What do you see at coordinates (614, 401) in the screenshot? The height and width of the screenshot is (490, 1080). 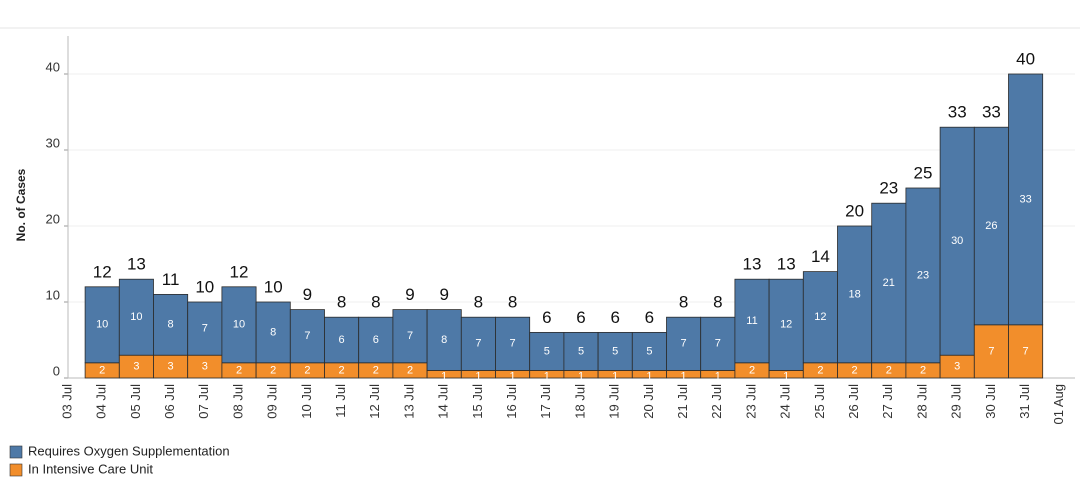 I see `x-tick-label: 19 Jul` at bounding box center [614, 401].